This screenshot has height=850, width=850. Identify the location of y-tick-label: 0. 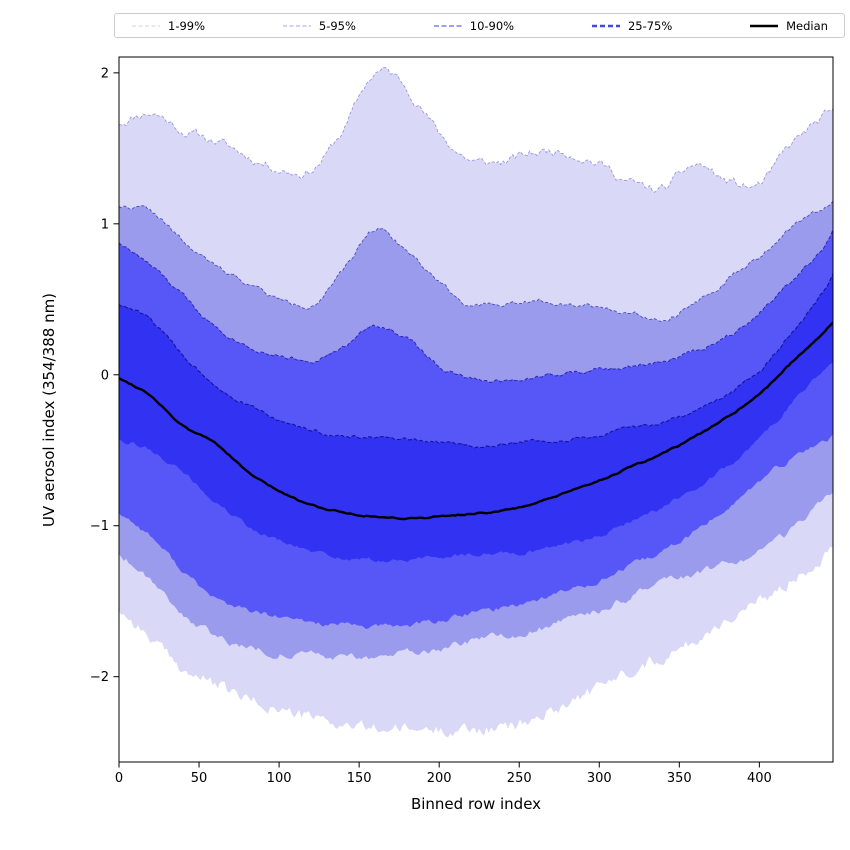
(105, 375).